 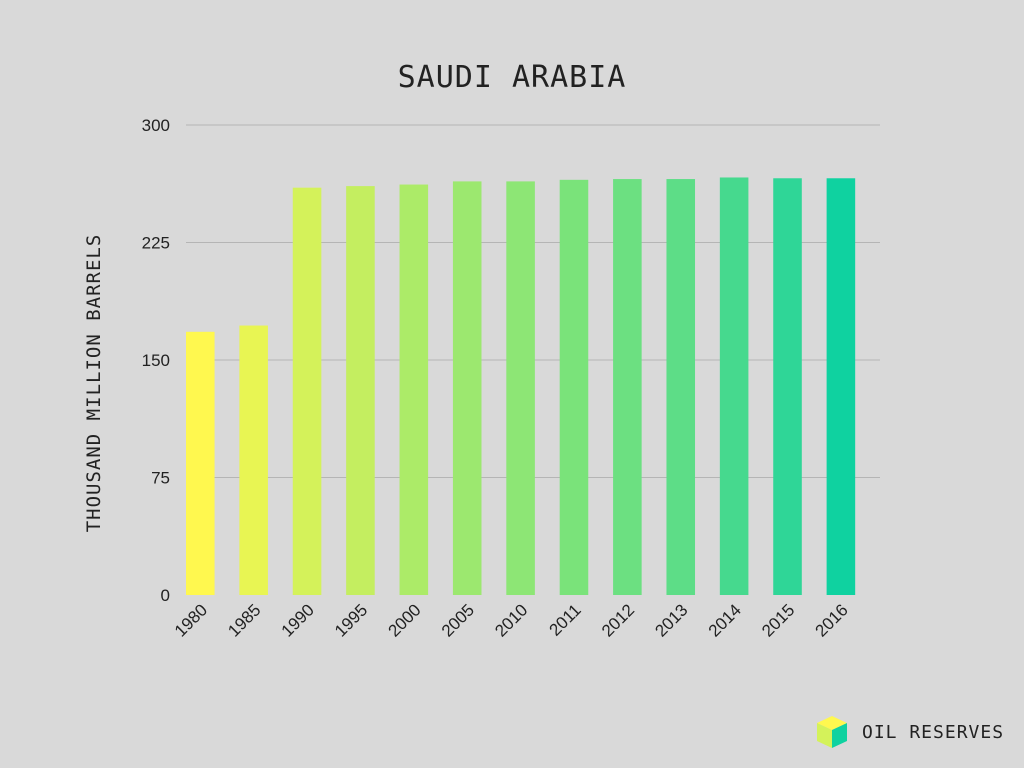 I want to click on y-tick-labels: 0 75 150 225 300, so click(x=156, y=360).